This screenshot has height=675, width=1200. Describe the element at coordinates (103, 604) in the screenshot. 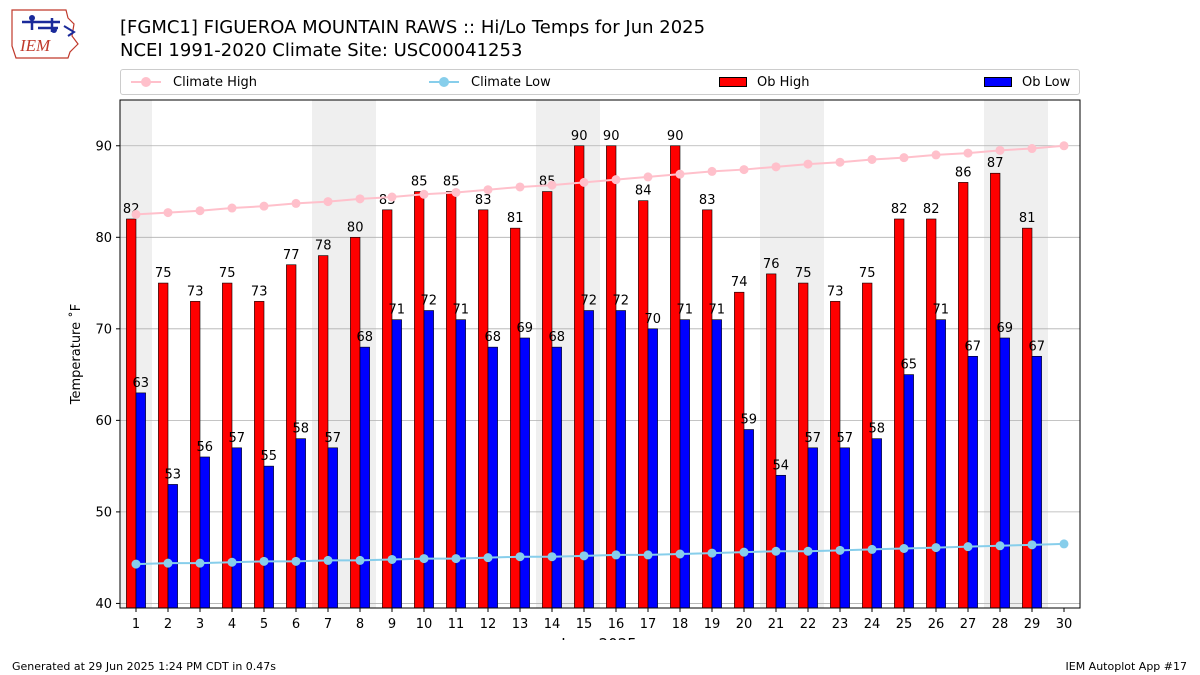

I see `y-tick-label: 40` at that location.